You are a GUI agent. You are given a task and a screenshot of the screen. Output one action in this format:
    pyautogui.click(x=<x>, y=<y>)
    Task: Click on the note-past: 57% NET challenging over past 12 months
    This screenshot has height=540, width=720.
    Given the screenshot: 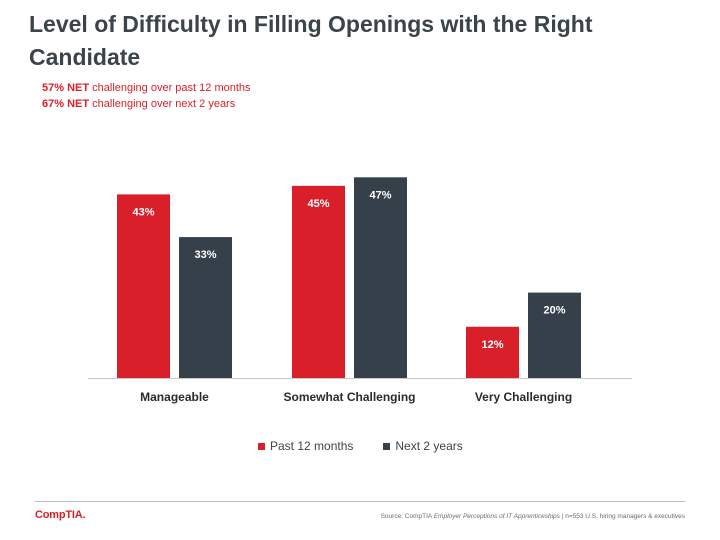 What is the action you would take?
    pyautogui.click(x=146, y=88)
    